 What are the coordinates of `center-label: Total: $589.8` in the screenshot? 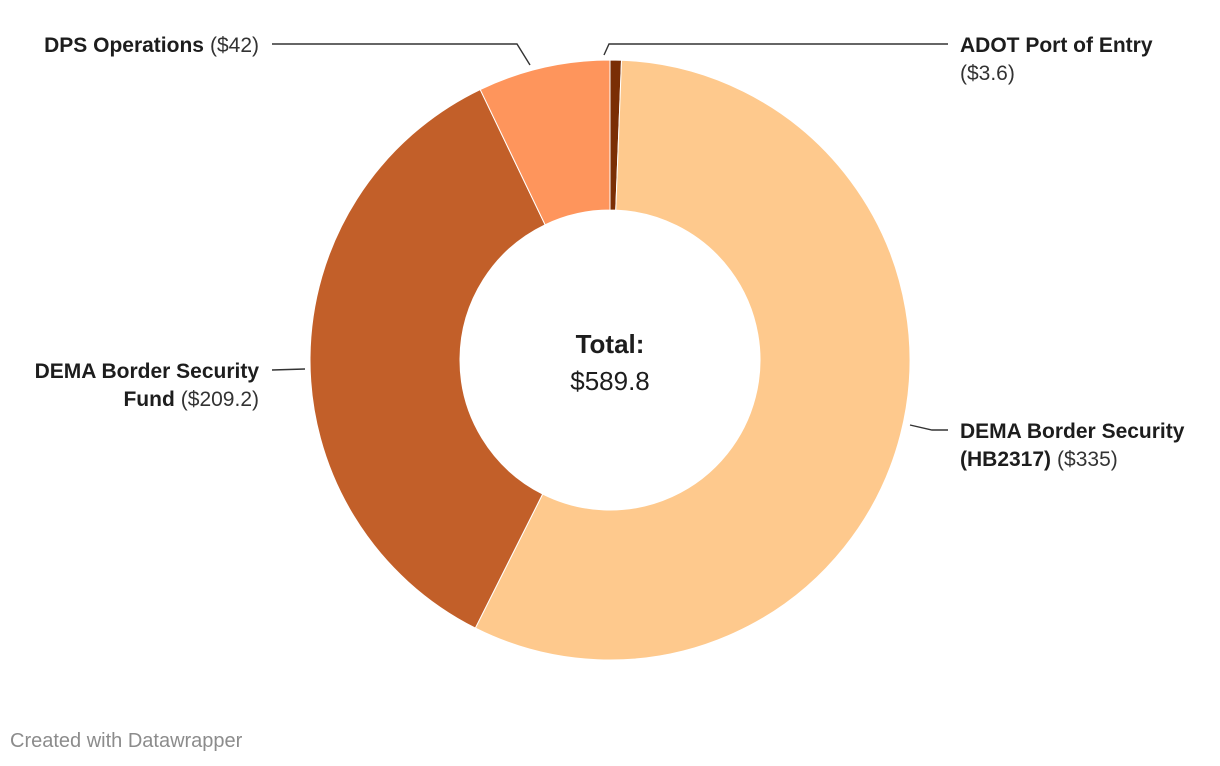 It's located at (610, 362).